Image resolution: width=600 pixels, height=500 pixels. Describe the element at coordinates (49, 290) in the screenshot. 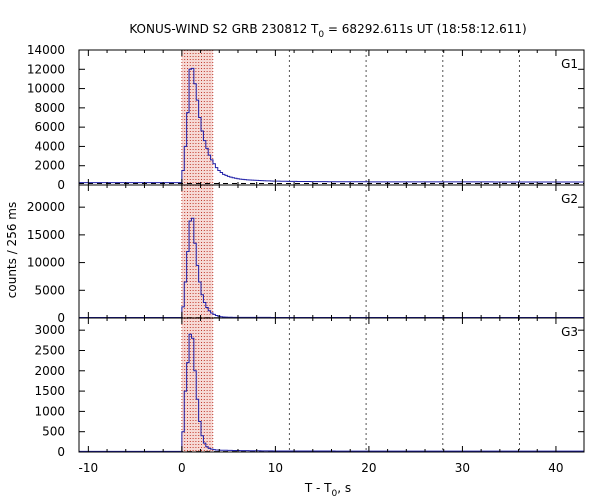

I see `g2-y-tick-label-1: 5000` at that location.